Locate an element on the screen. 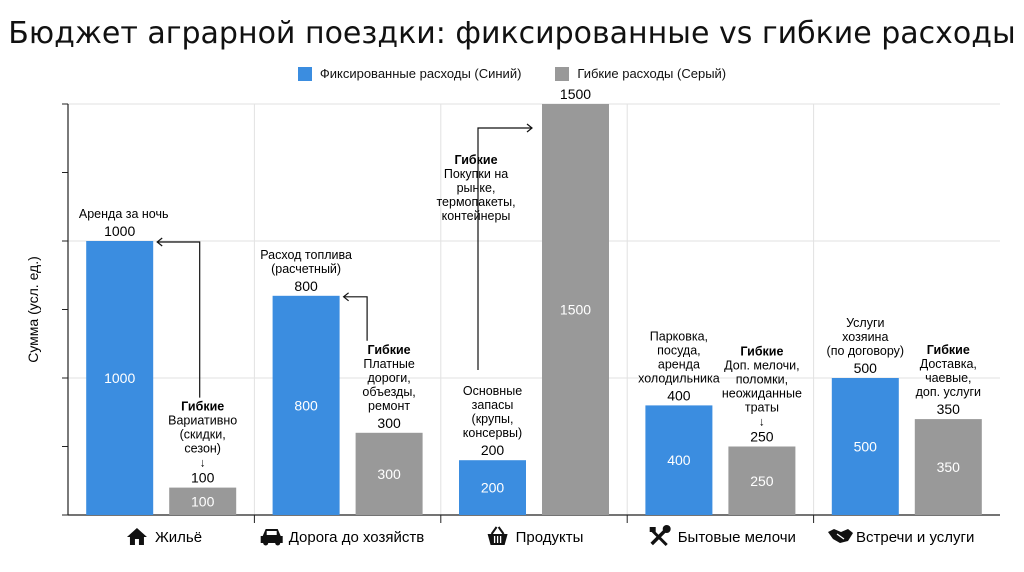 The height and width of the screenshot is (572, 1024). bar-flexible-inner-label: 350 is located at coordinates (949, 467).